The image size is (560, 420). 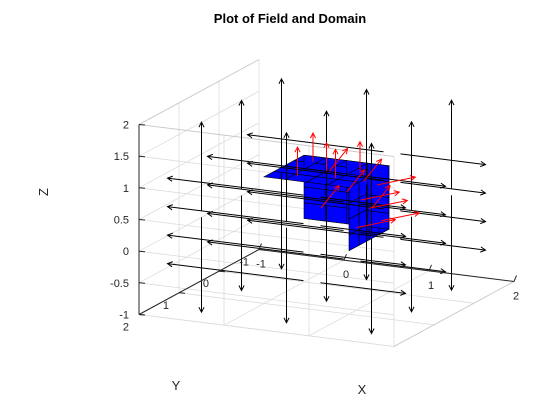 I want to click on z-tick-label: 1.5, so click(x=121, y=157).